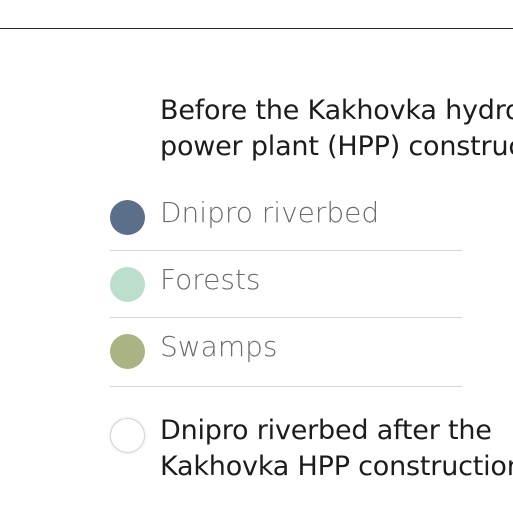  I want to click on after-heading-line-2: Kakhovka HPP construction, so click(336, 466).